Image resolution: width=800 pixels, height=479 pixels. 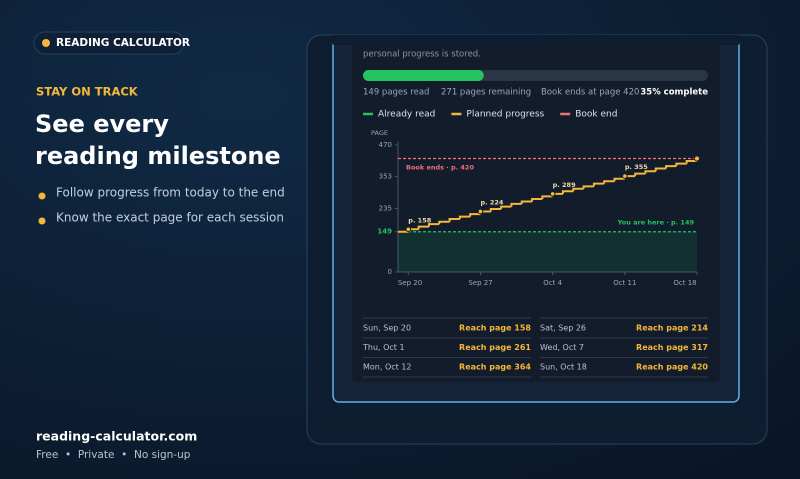 I want to click on milestone-label: p. 158, so click(x=419, y=220).